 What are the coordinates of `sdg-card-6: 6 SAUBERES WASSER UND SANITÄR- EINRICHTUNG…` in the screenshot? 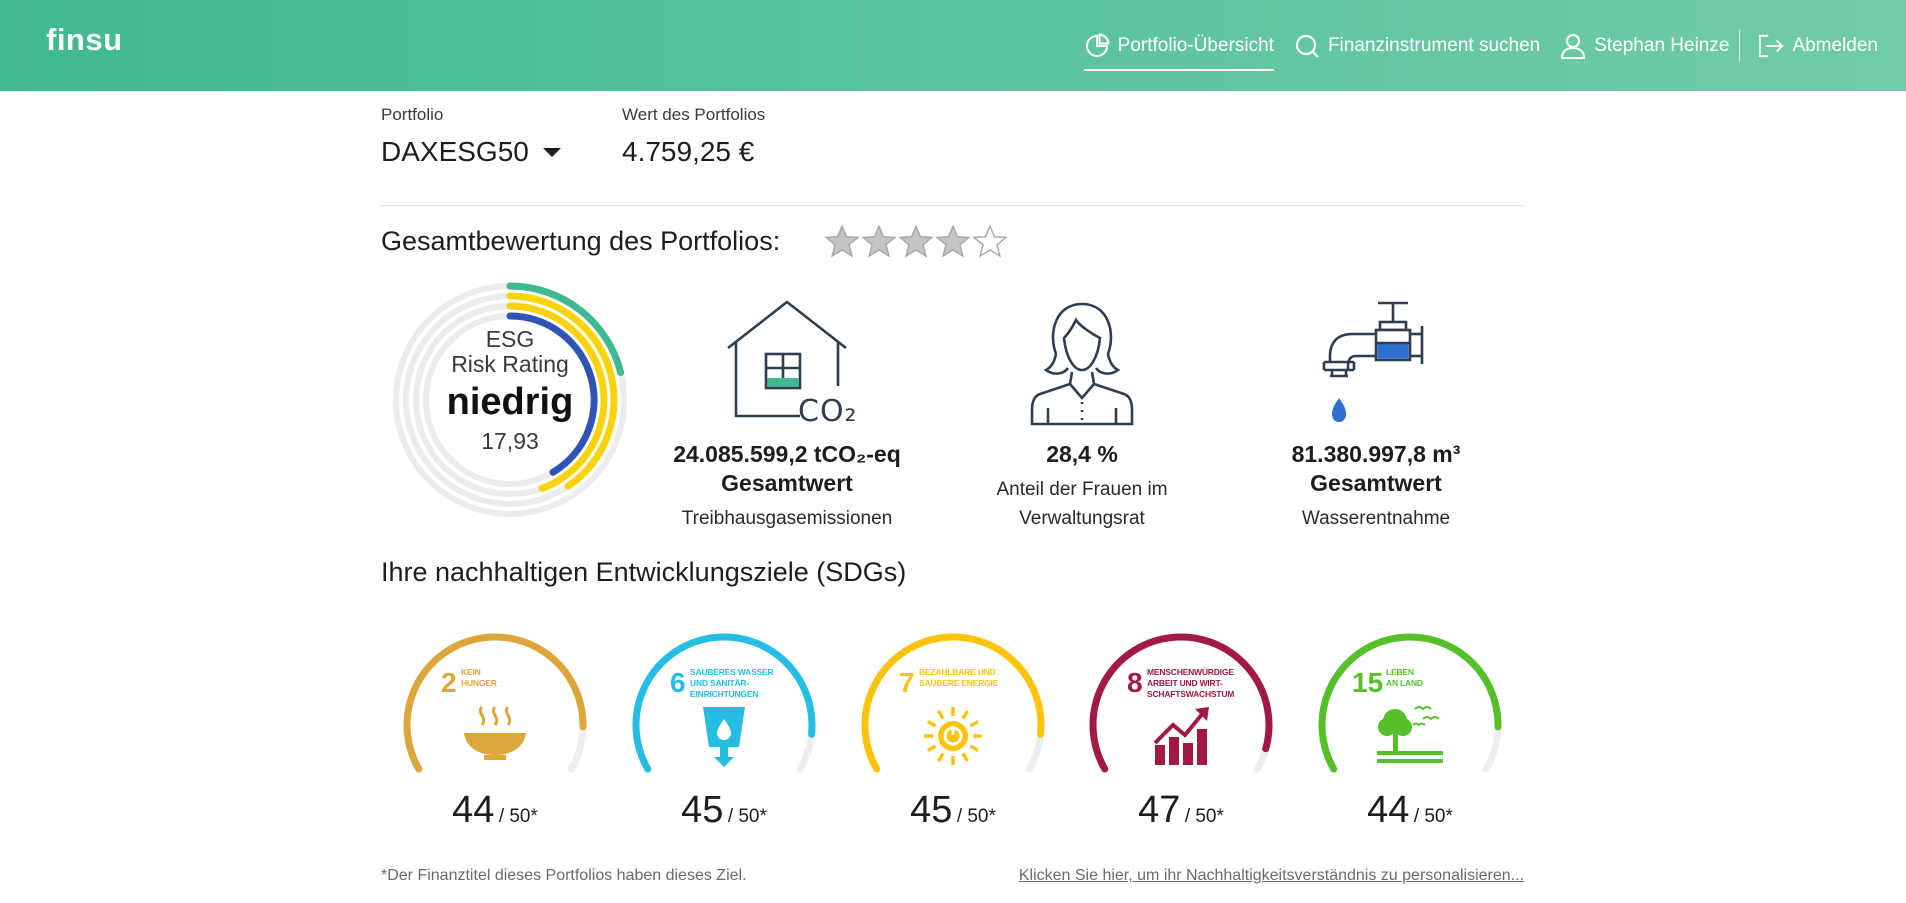 It's located at (724, 732).